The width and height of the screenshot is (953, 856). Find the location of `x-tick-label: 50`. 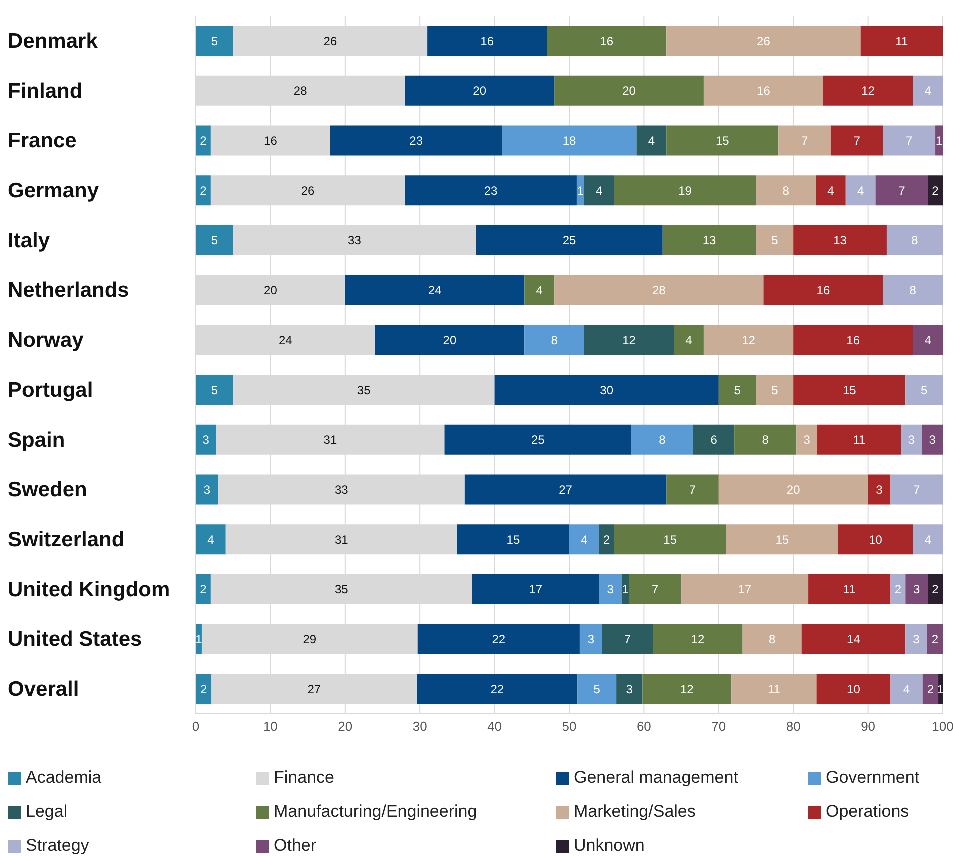

x-tick-label: 50 is located at coordinates (569, 726).